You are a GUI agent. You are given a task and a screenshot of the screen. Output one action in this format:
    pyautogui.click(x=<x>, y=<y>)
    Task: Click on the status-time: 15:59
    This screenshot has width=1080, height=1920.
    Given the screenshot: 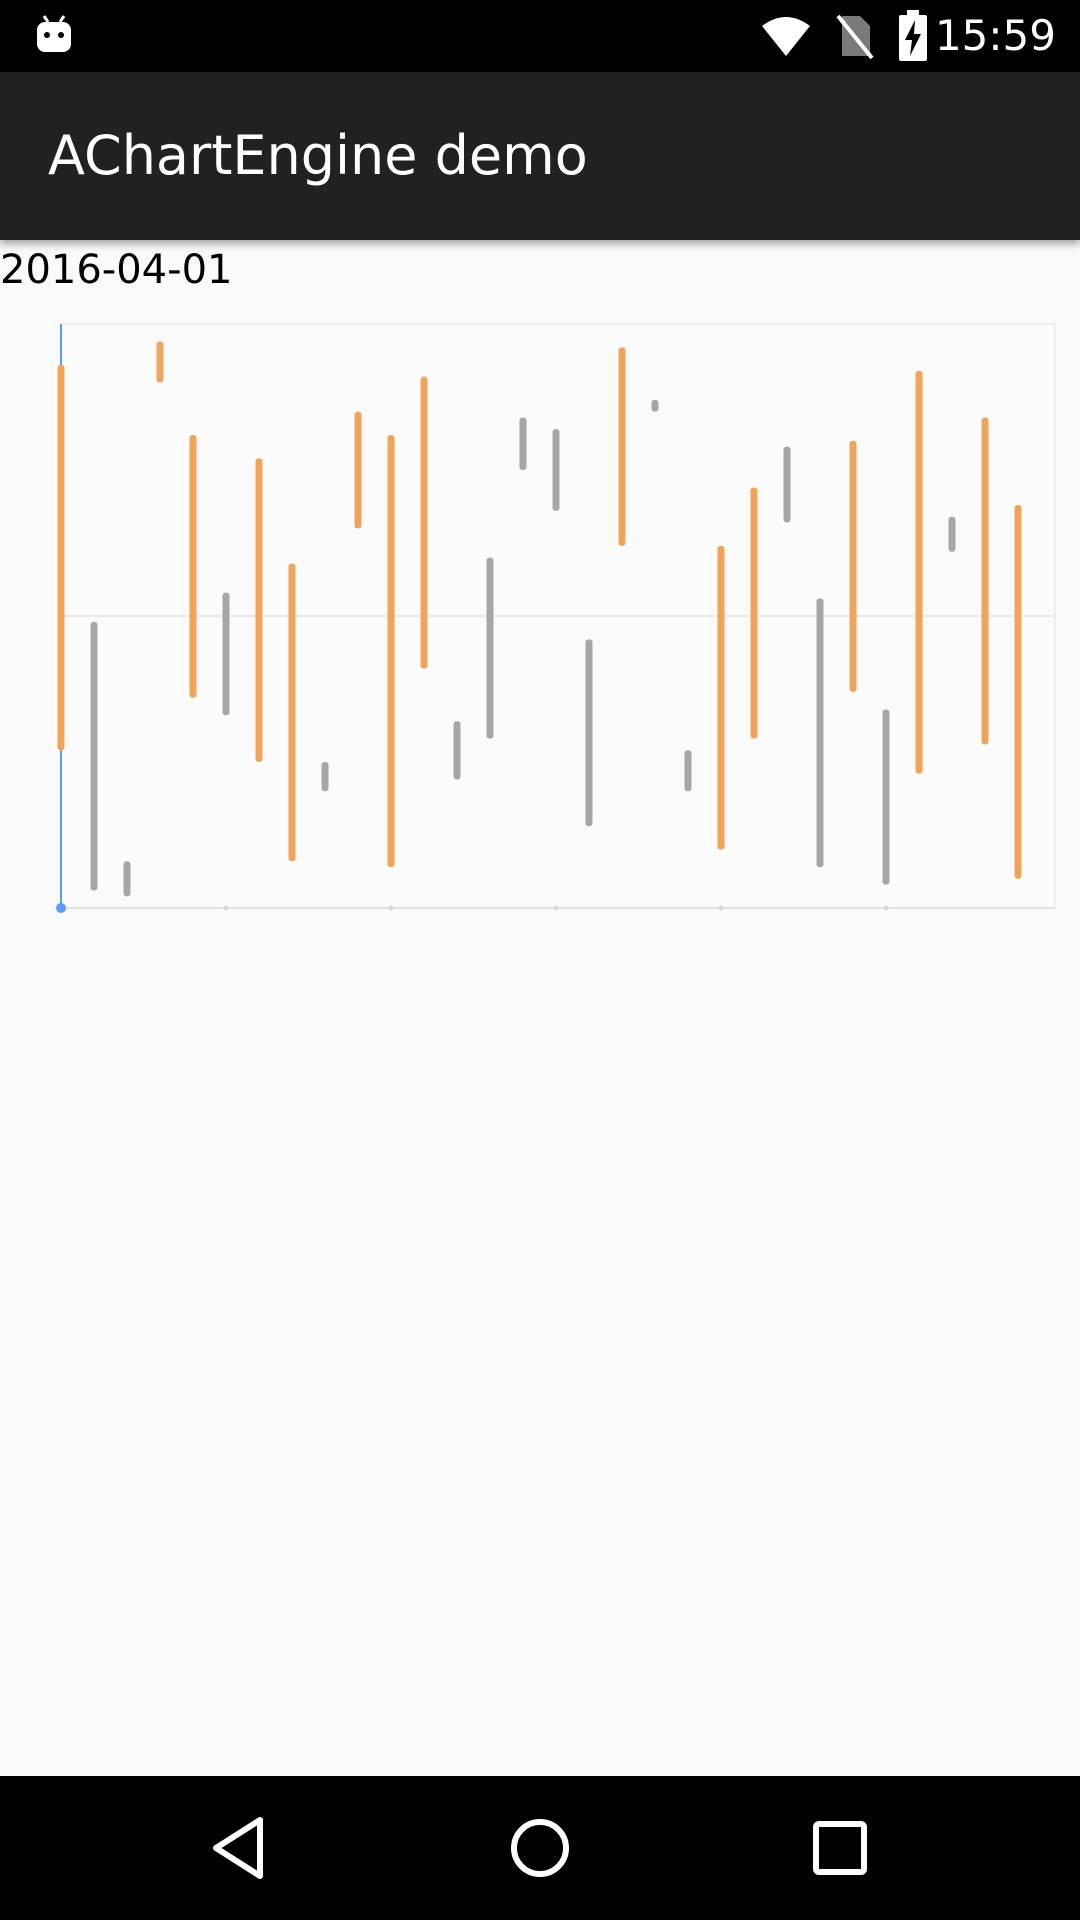 What is the action you would take?
    pyautogui.click(x=995, y=35)
    